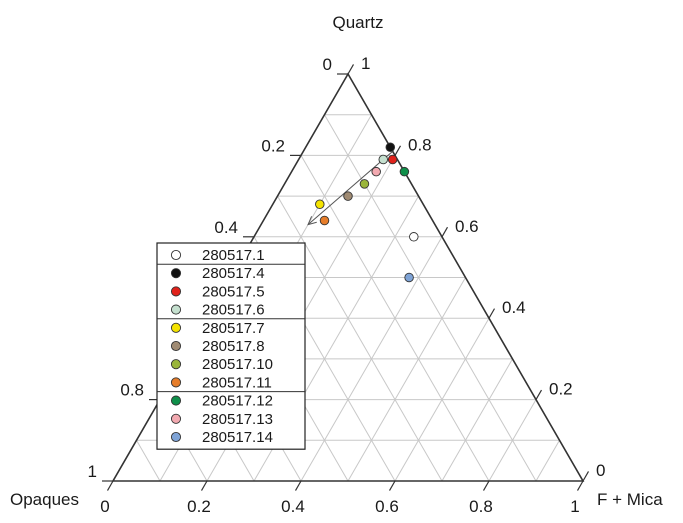  I want to click on tick-label-bottom: 0.2, so click(199, 506).